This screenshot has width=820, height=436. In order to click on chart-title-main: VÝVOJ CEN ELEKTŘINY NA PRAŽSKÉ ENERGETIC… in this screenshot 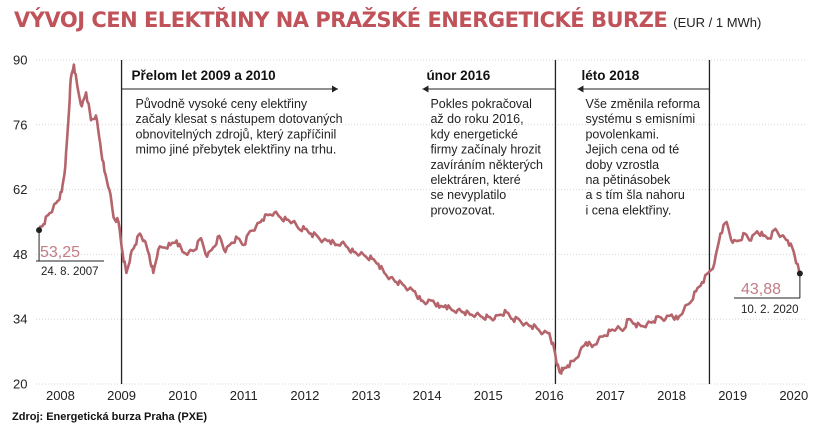, I will do `click(341, 20)`.